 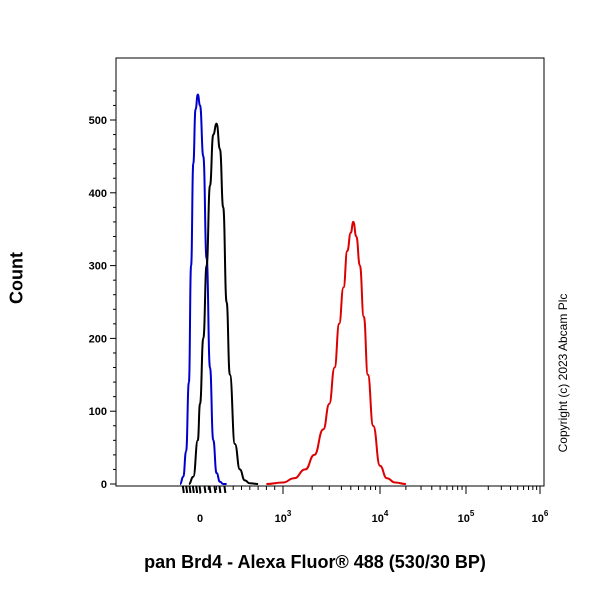 I want to click on x-tick-label: 10⁶, so click(x=540, y=517).